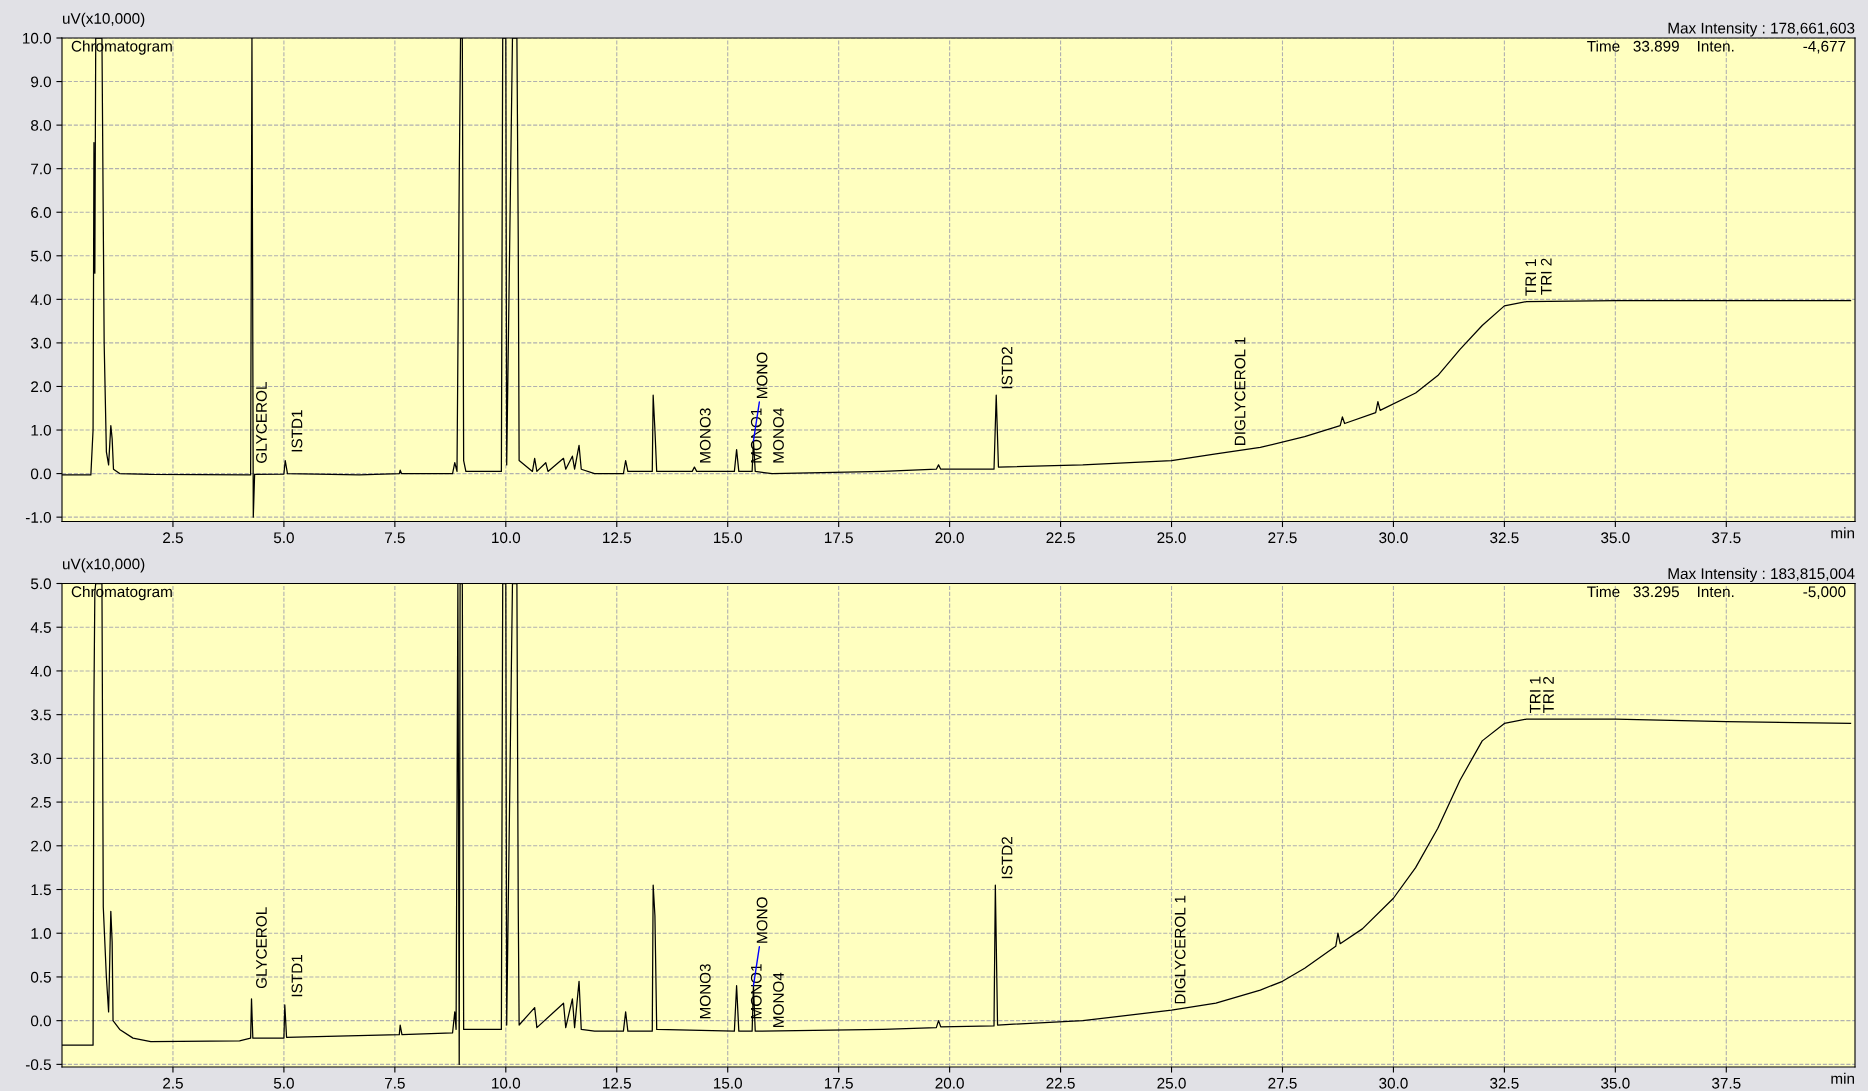  What do you see at coordinates (41, 125) in the screenshot?
I see `y-tick-label: 8.0` at bounding box center [41, 125].